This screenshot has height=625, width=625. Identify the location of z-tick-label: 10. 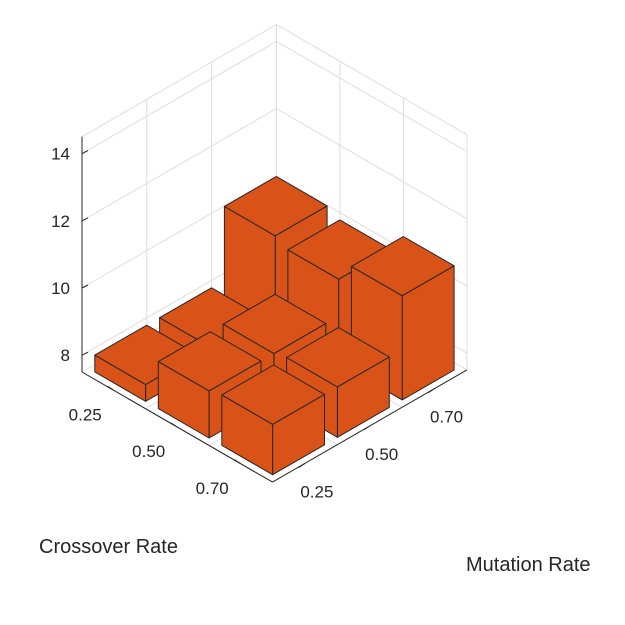
(60, 288).